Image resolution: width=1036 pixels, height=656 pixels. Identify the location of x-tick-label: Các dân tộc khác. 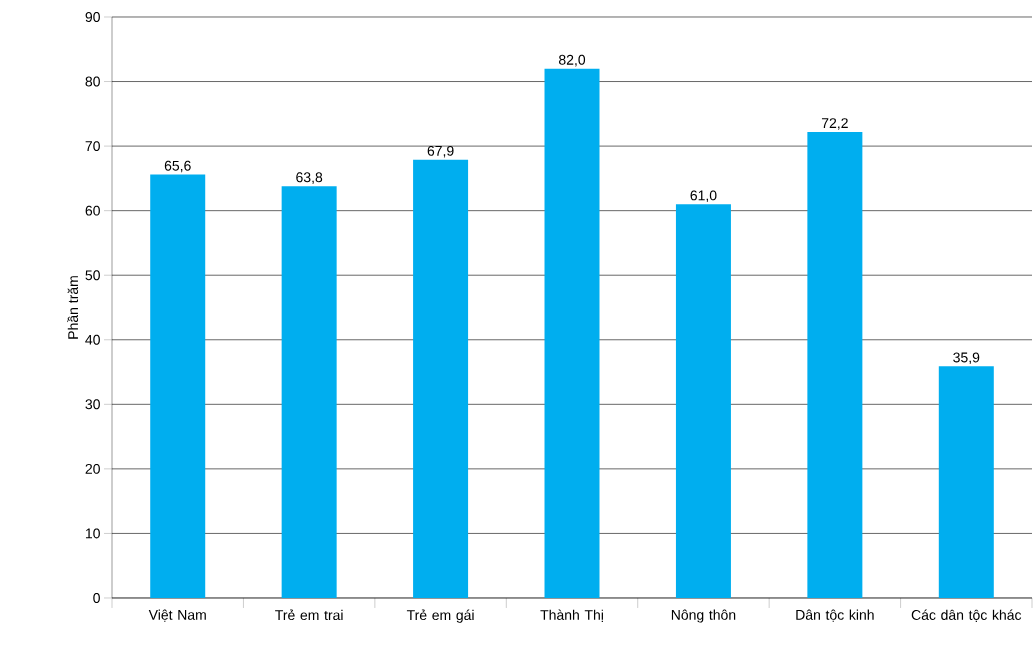
(966, 615).